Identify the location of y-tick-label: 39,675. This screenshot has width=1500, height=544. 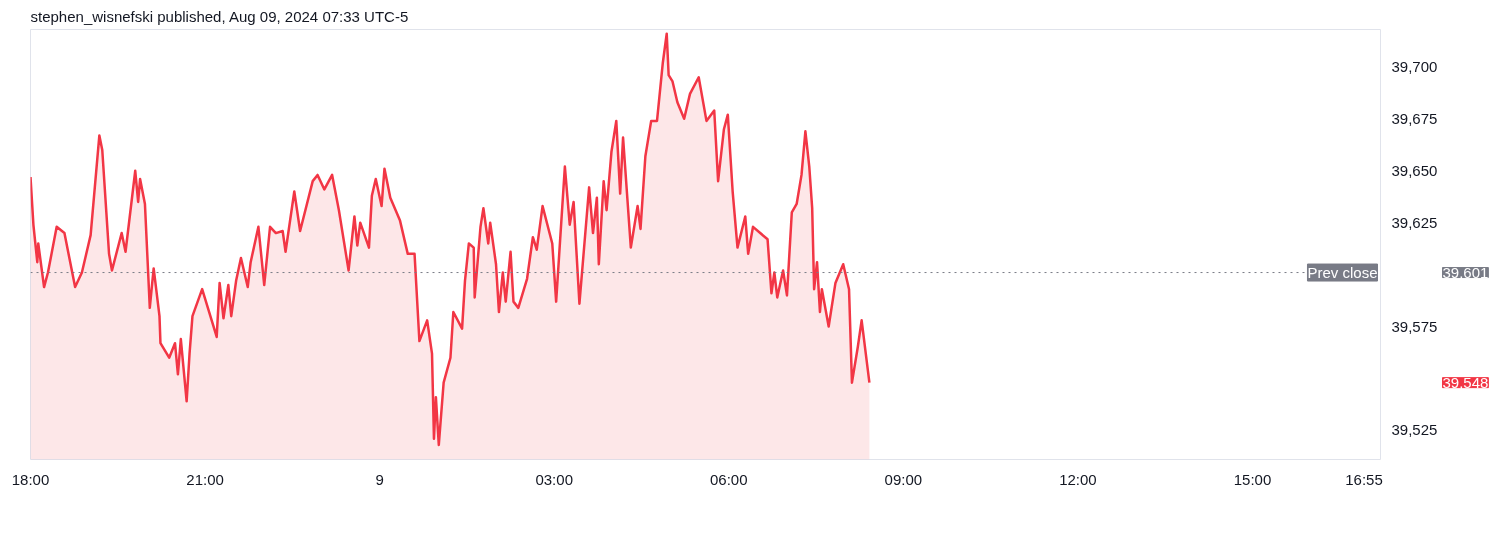
(1414, 118).